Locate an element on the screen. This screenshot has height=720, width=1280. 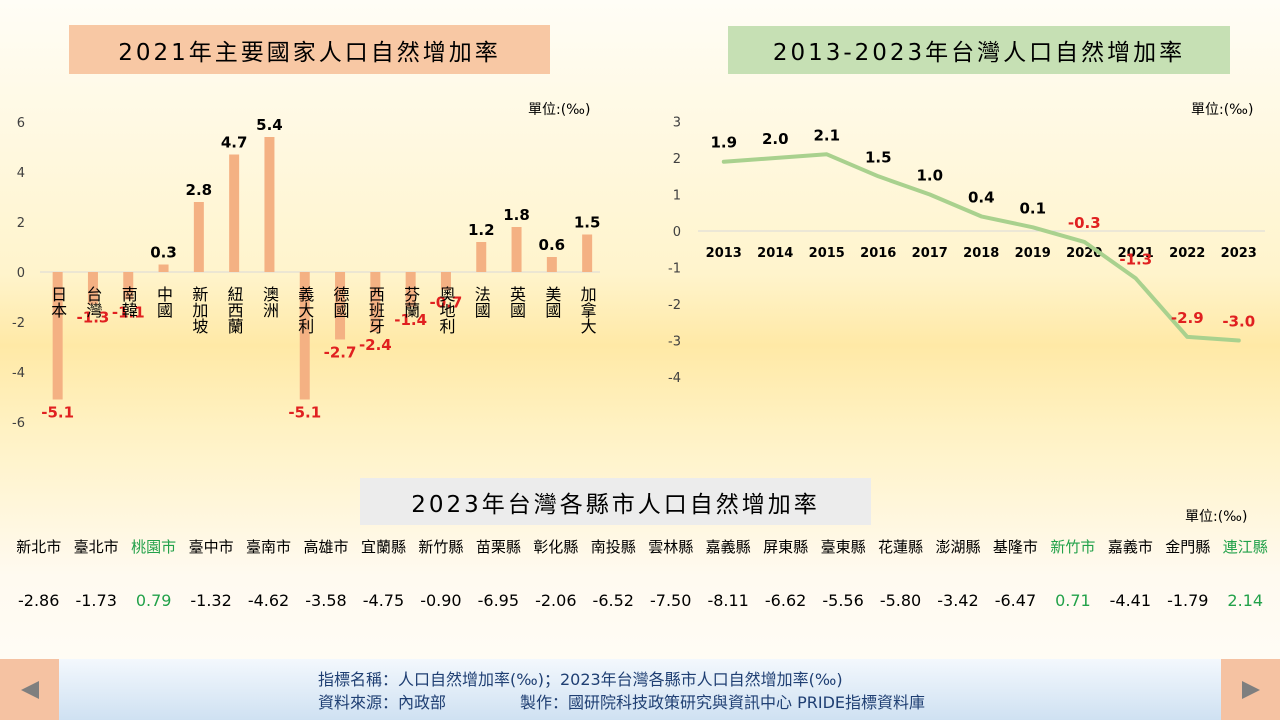
bar-chart-data-label: 1.2 is located at coordinates (481, 230).